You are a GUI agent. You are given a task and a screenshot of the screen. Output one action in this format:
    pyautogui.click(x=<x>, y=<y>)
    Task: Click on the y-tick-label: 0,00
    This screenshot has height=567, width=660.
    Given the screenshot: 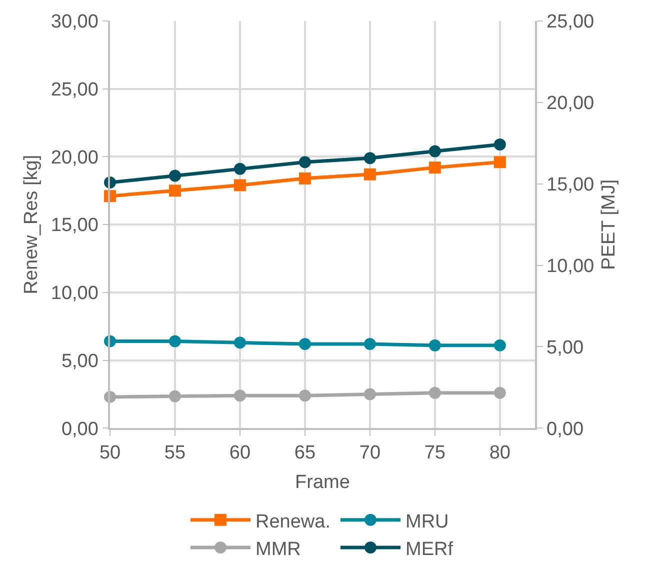 What is the action you would take?
    pyautogui.click(x=79, y=429)
    